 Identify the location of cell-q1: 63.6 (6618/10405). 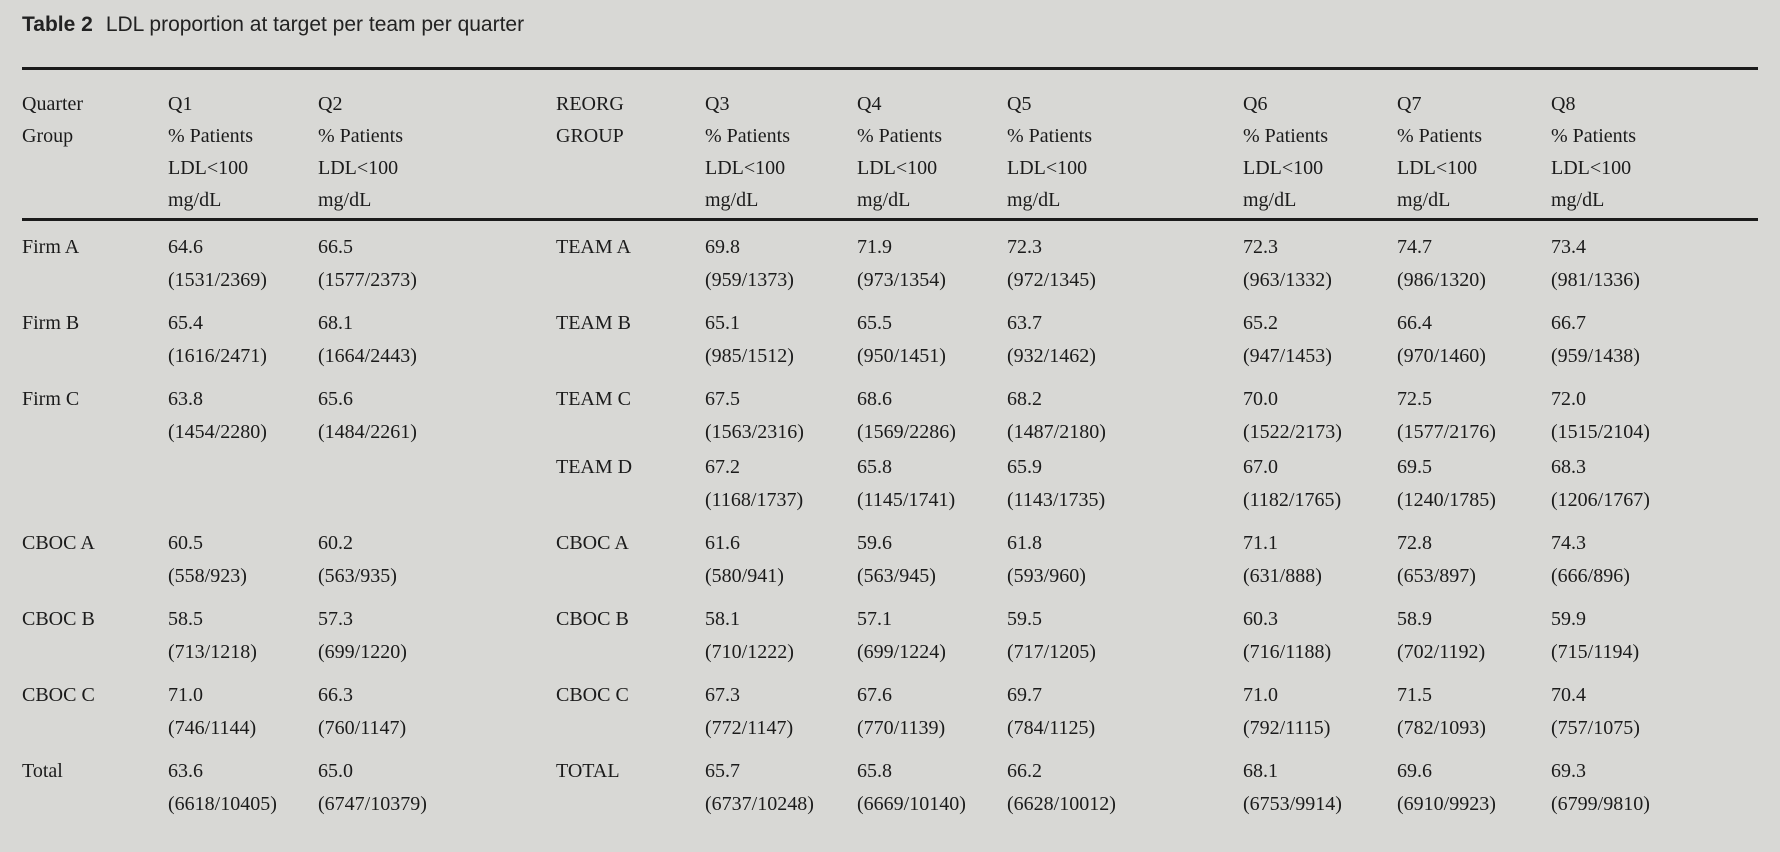
(243, 783).